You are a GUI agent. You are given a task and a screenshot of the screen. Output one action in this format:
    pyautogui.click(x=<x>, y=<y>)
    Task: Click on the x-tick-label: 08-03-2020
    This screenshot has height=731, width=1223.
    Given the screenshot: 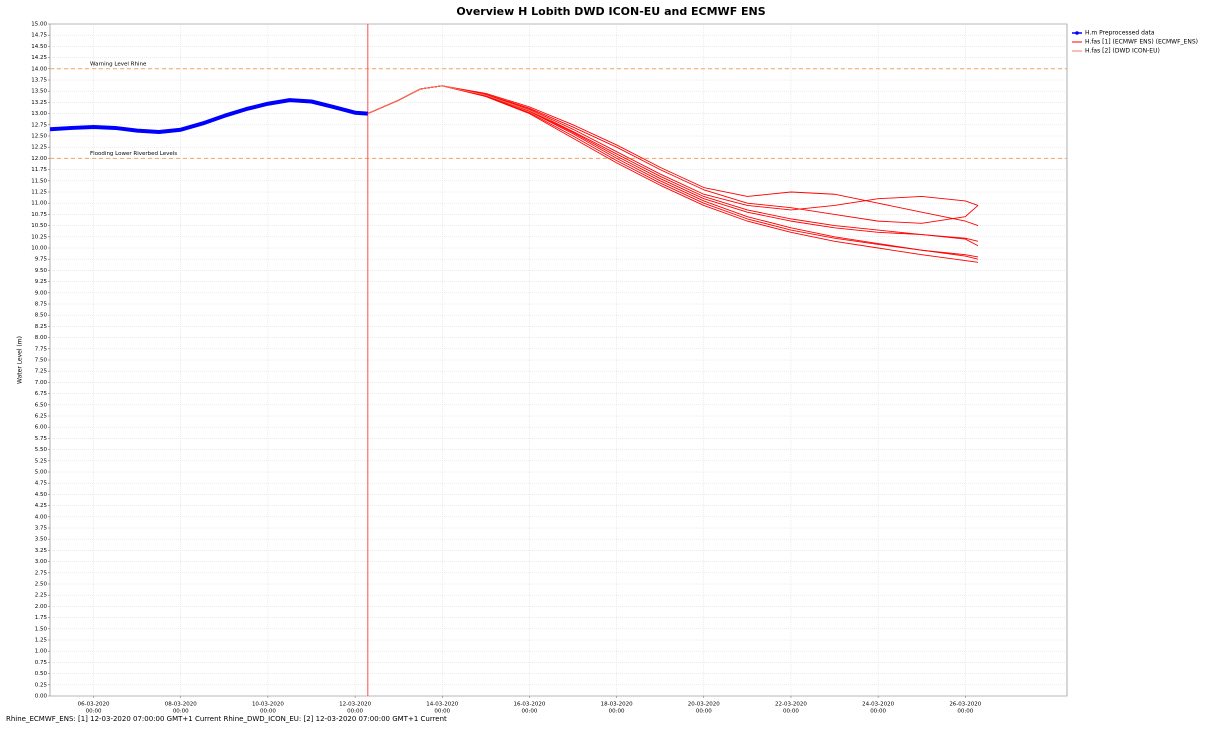 What is the action you would take?
    pyautogui.click(x=181, y=705)
    